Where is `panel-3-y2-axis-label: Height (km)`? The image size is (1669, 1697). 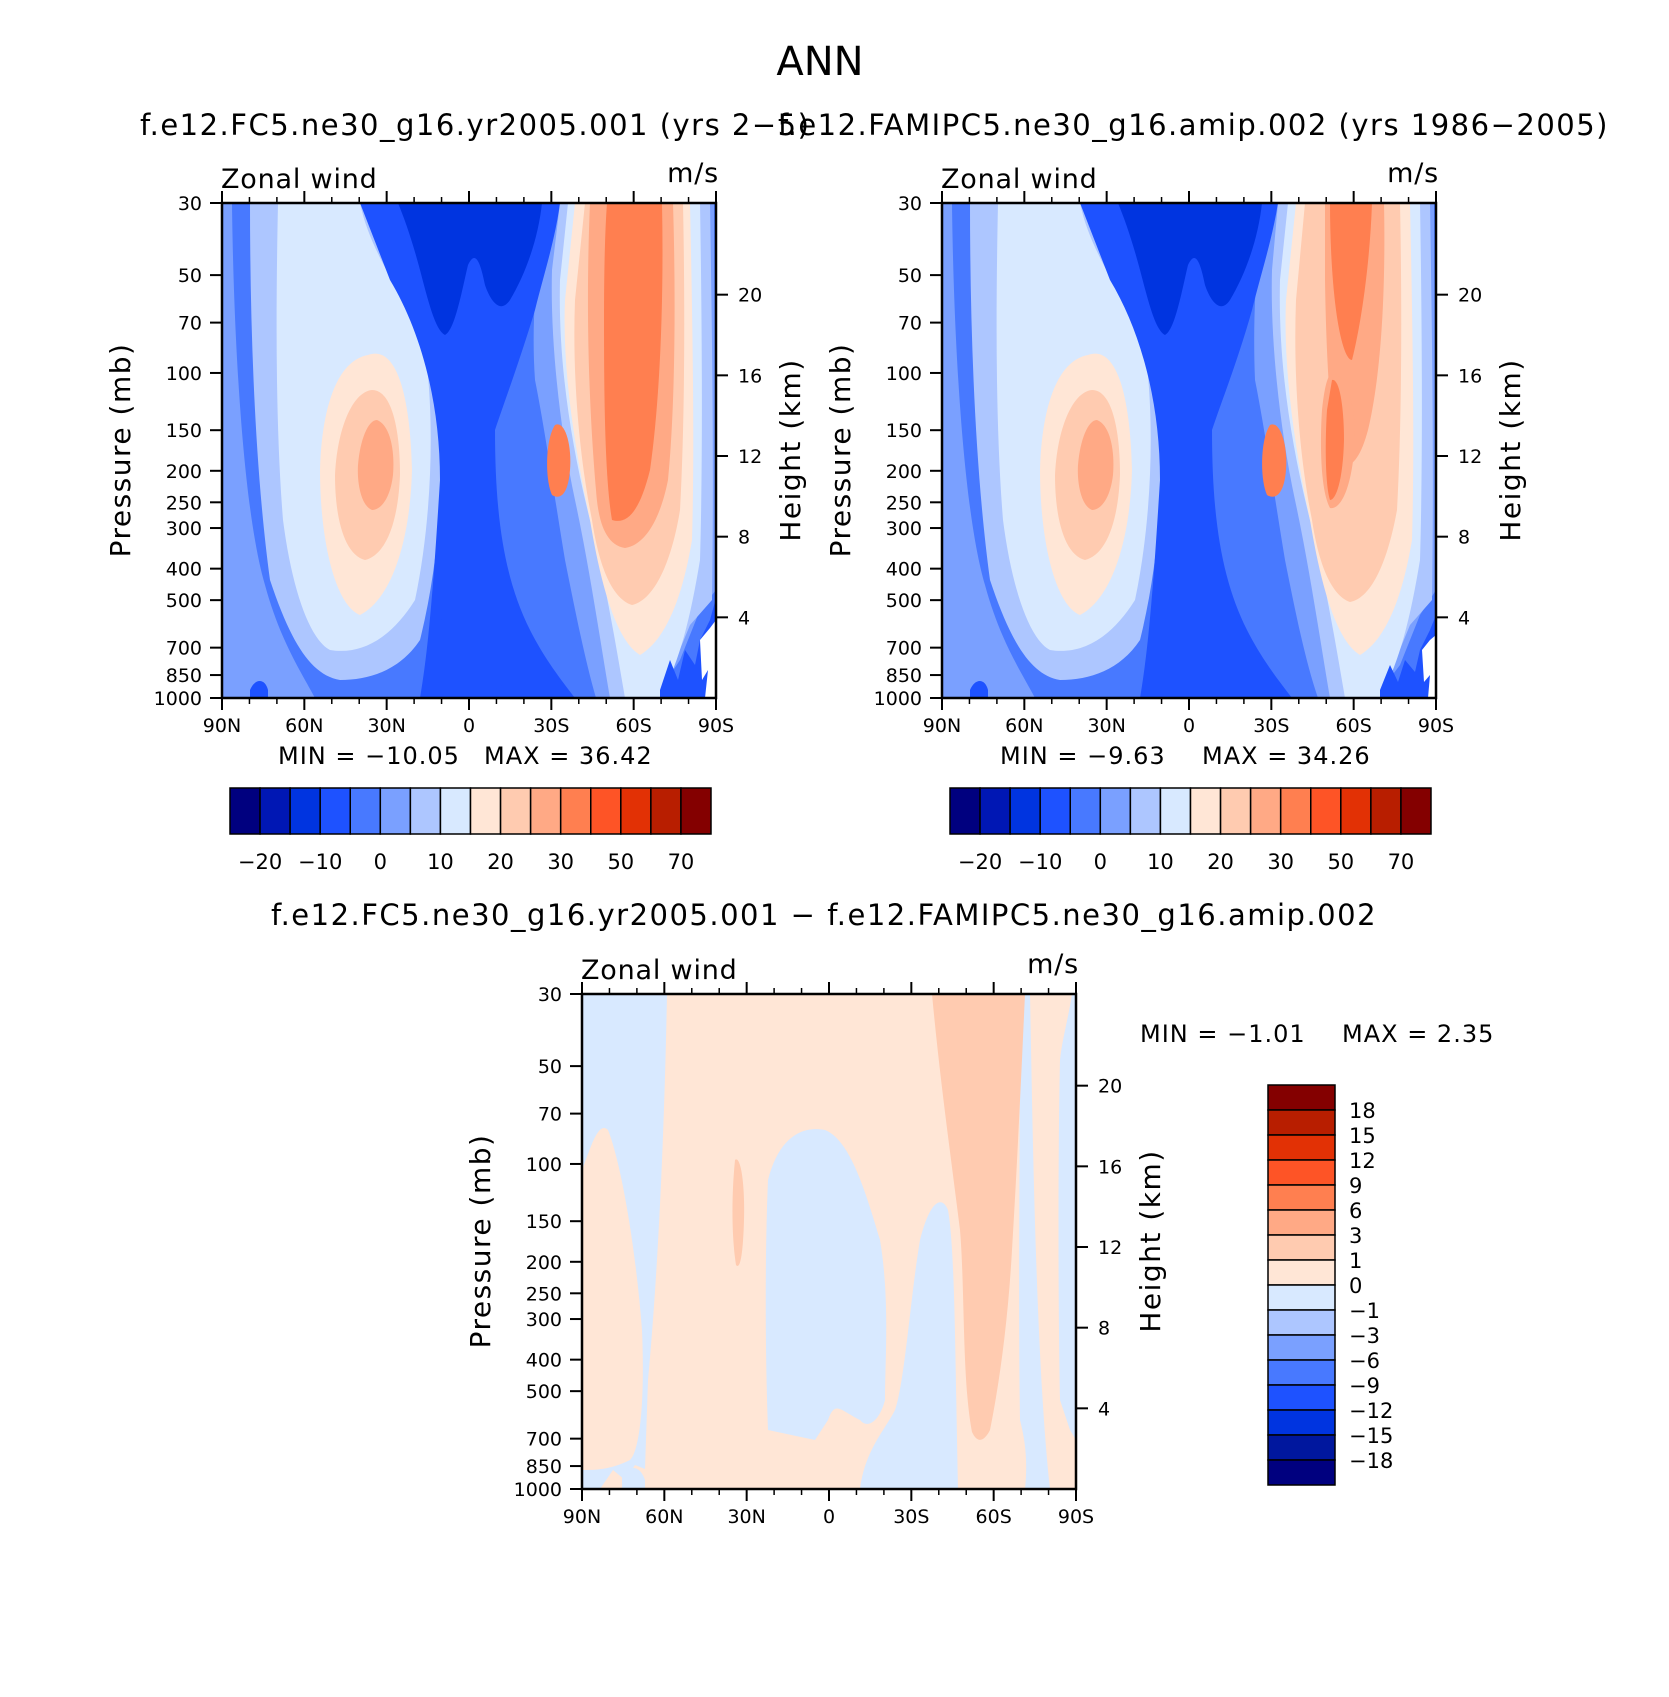 panel-3-y2-axis-label: Height (km) is located at coordinates (1150, 1240).